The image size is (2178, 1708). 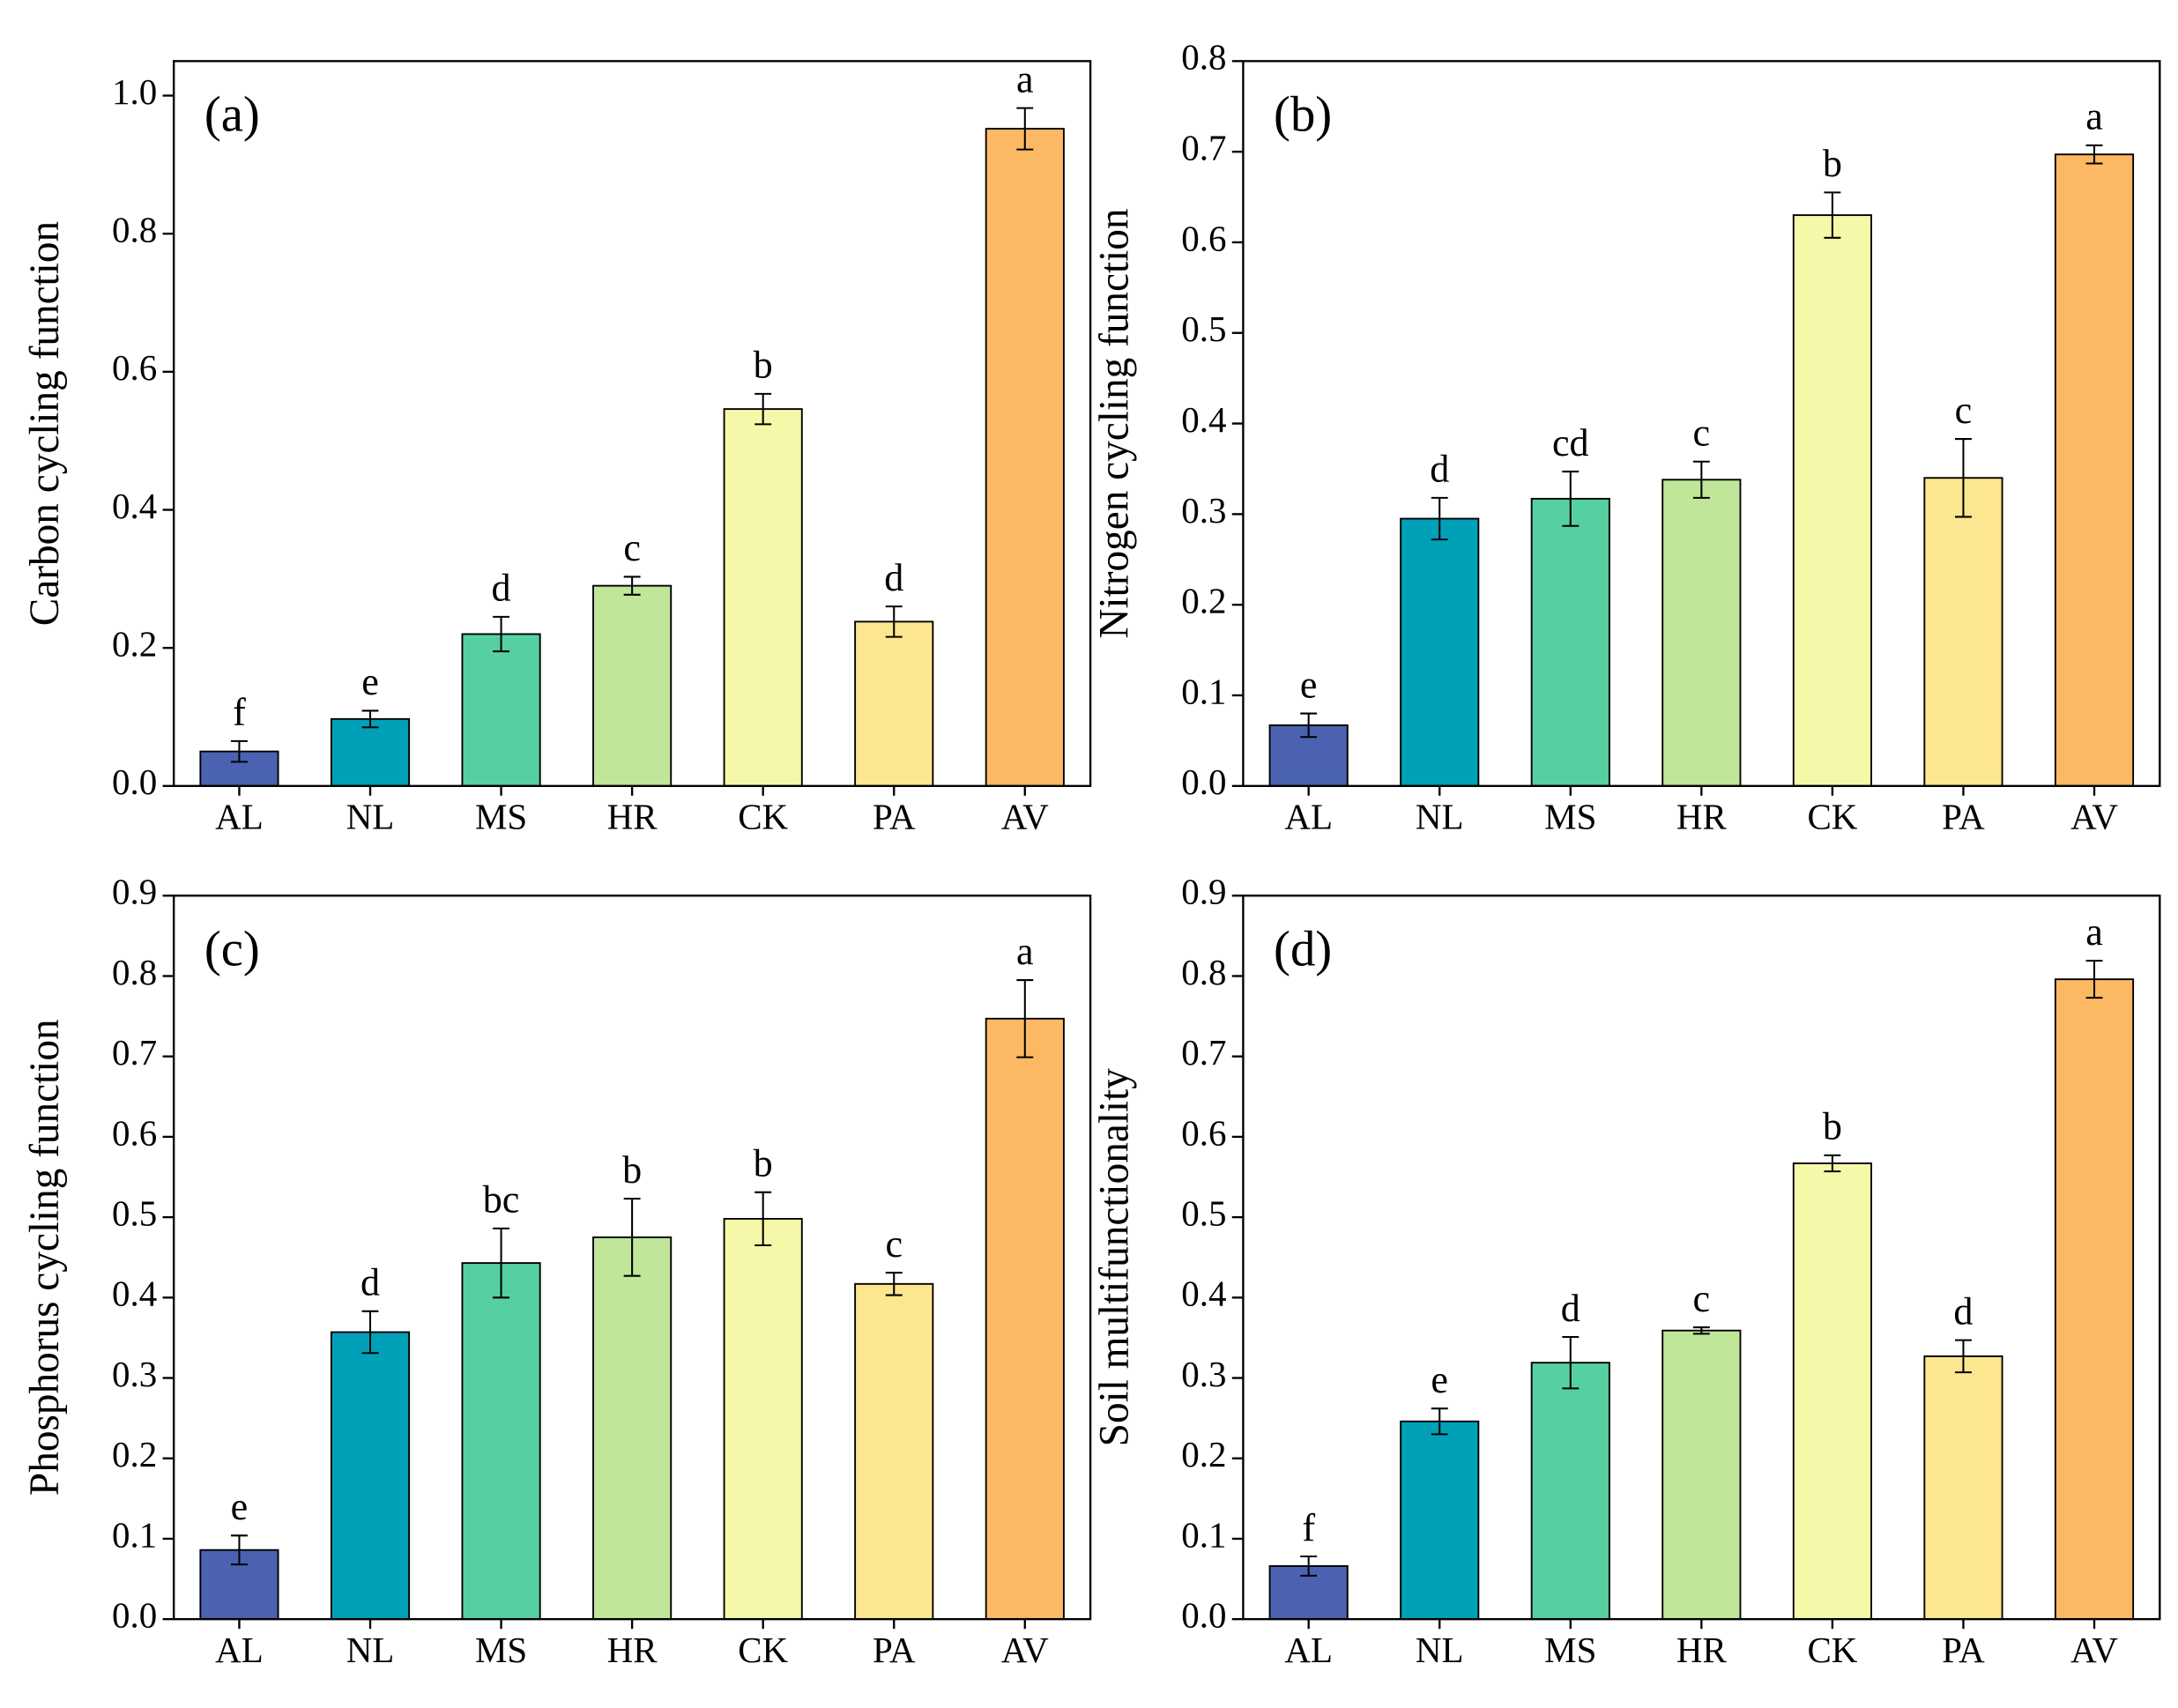 What do you see at coordinates (1114, 423) in the screenshot?
I see `y-axis-label: Nitrogen cycling function` at bounding box center [1114, 423].